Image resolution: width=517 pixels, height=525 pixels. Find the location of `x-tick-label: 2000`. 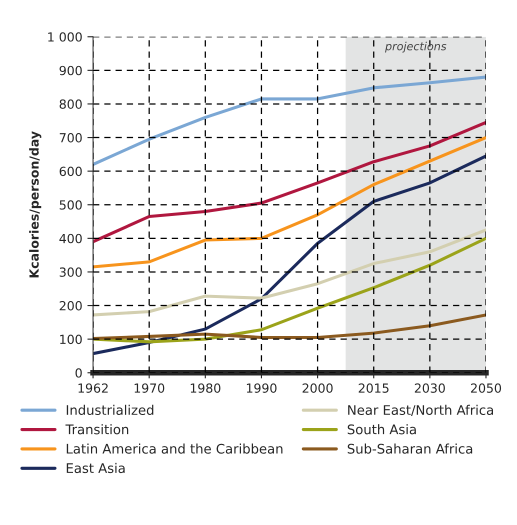

x-tick-label: 2000 is located at coordinates (317, 388).